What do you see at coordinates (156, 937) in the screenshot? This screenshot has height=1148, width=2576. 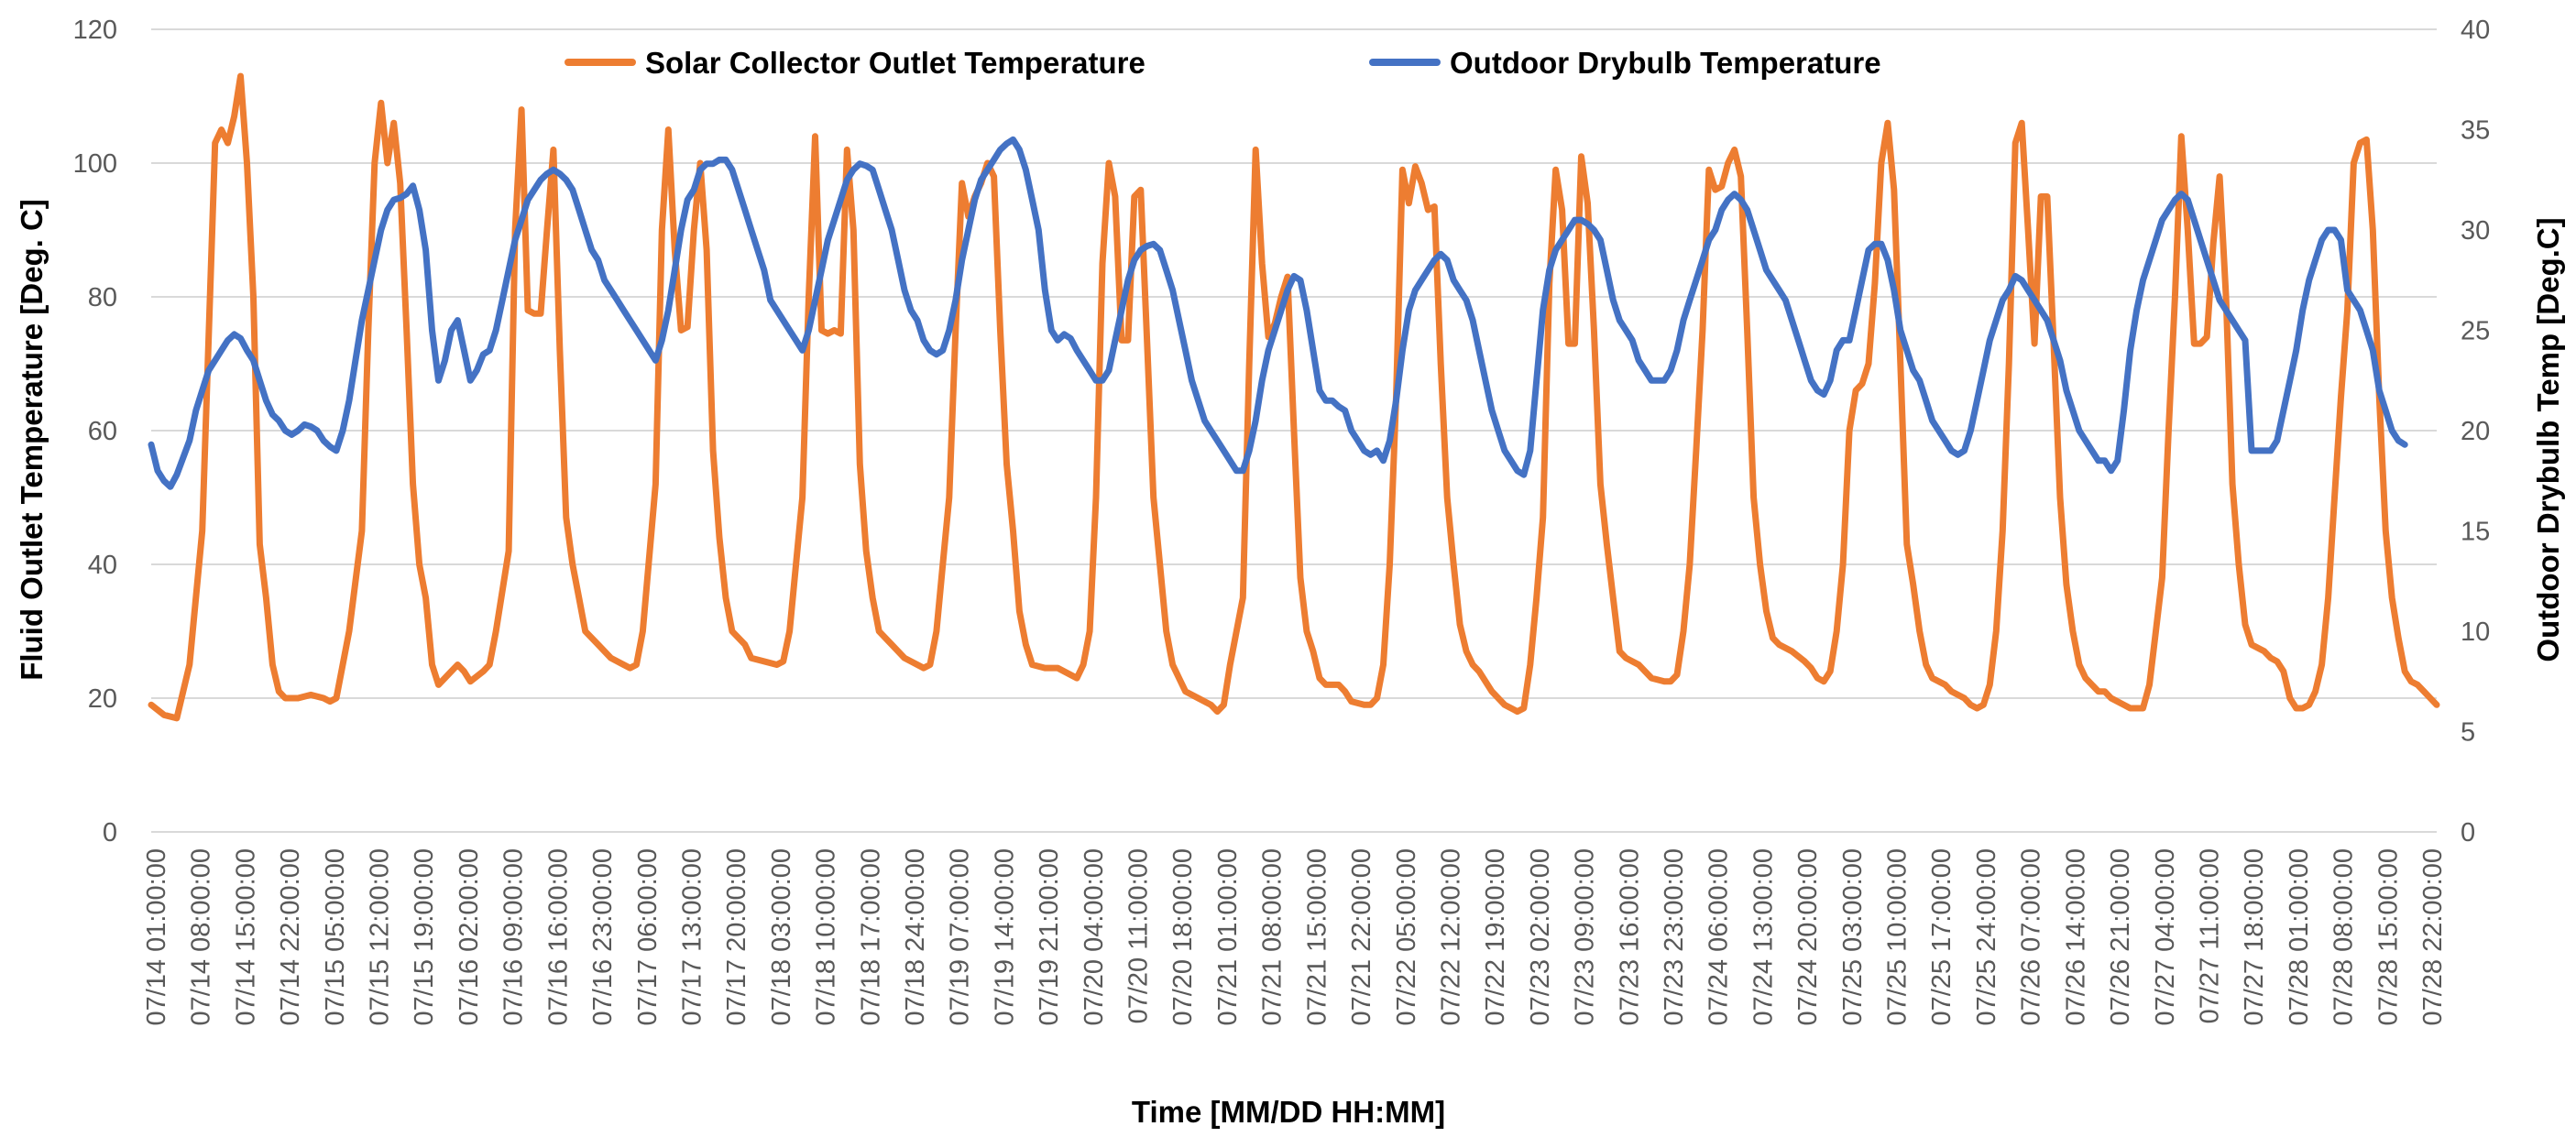 I see `x-tick-label: 07/14 01:00:00` at bounding box center [156, 937].